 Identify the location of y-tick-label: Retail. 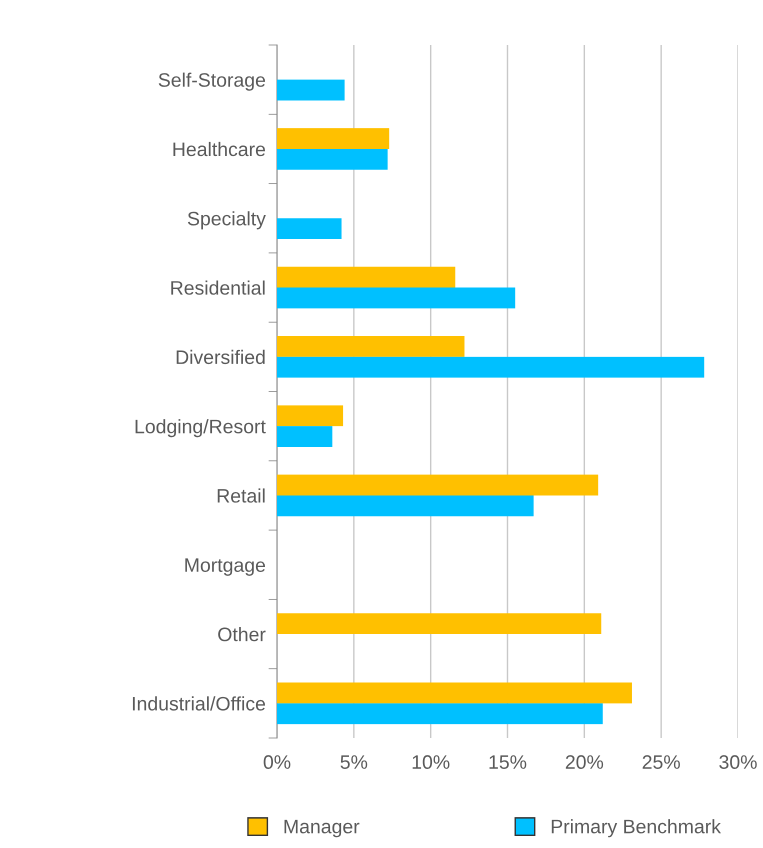
(241, 495).